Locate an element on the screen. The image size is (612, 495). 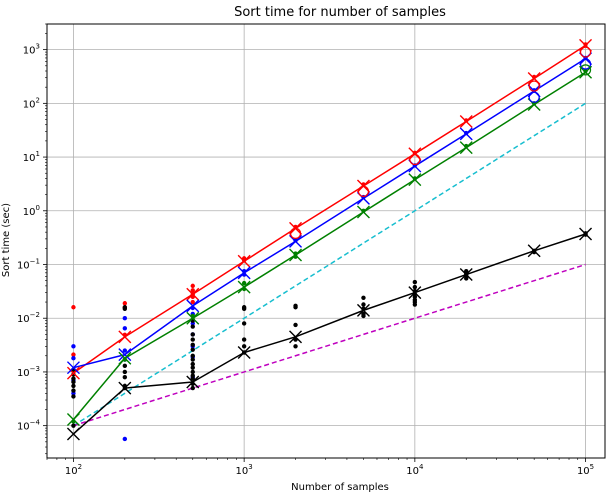
chart-title: Sort time for number of samples is located at coordinates (340, 12).